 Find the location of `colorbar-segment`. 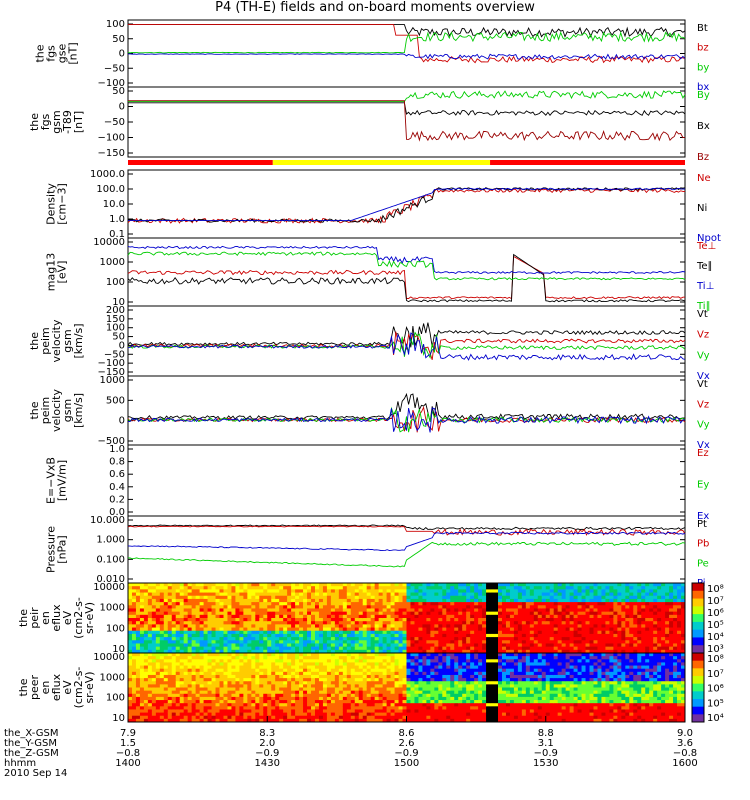

colorbar-segment is located at coordinates (698, 618).